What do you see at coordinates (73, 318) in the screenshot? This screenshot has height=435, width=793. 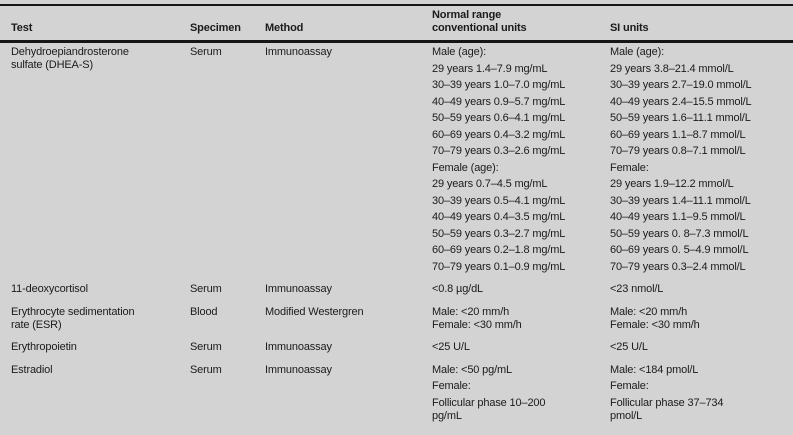 I see `cell-text: Erythrocyte sedimentation rate (ESR)` at bounding box center [73, 318].